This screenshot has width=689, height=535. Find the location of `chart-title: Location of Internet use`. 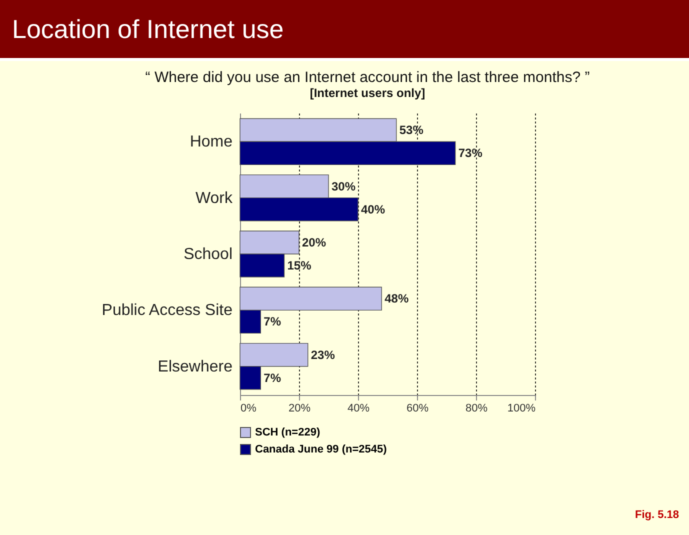

chart-title: Location of Internet use is located at coordinates (344, 30).